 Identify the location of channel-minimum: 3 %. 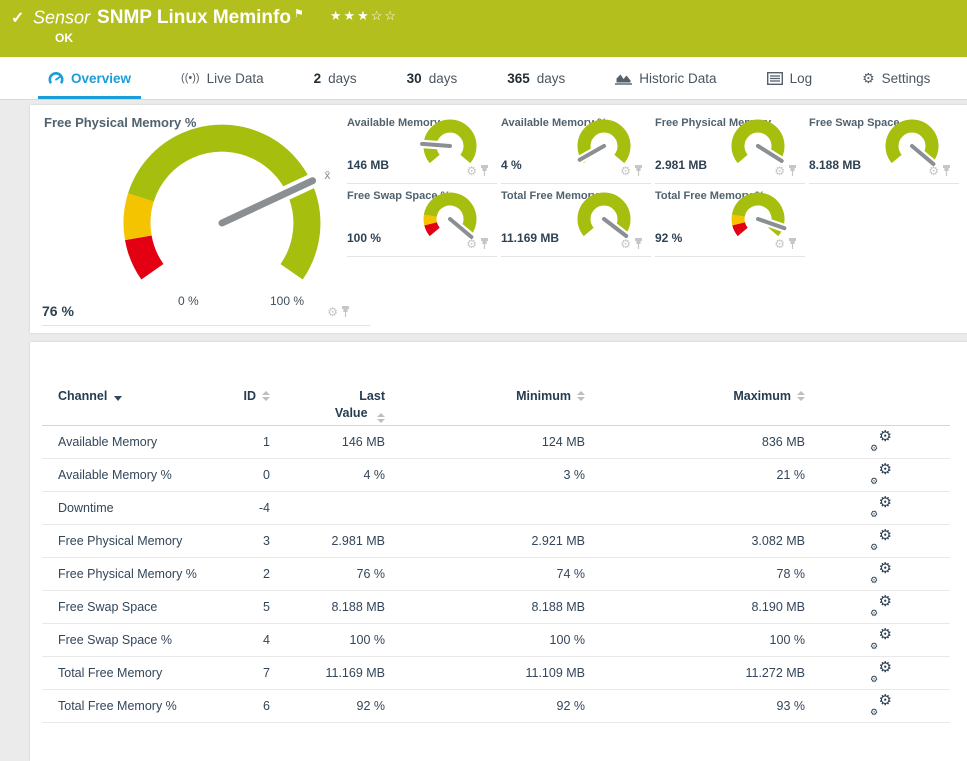
(574, 475).